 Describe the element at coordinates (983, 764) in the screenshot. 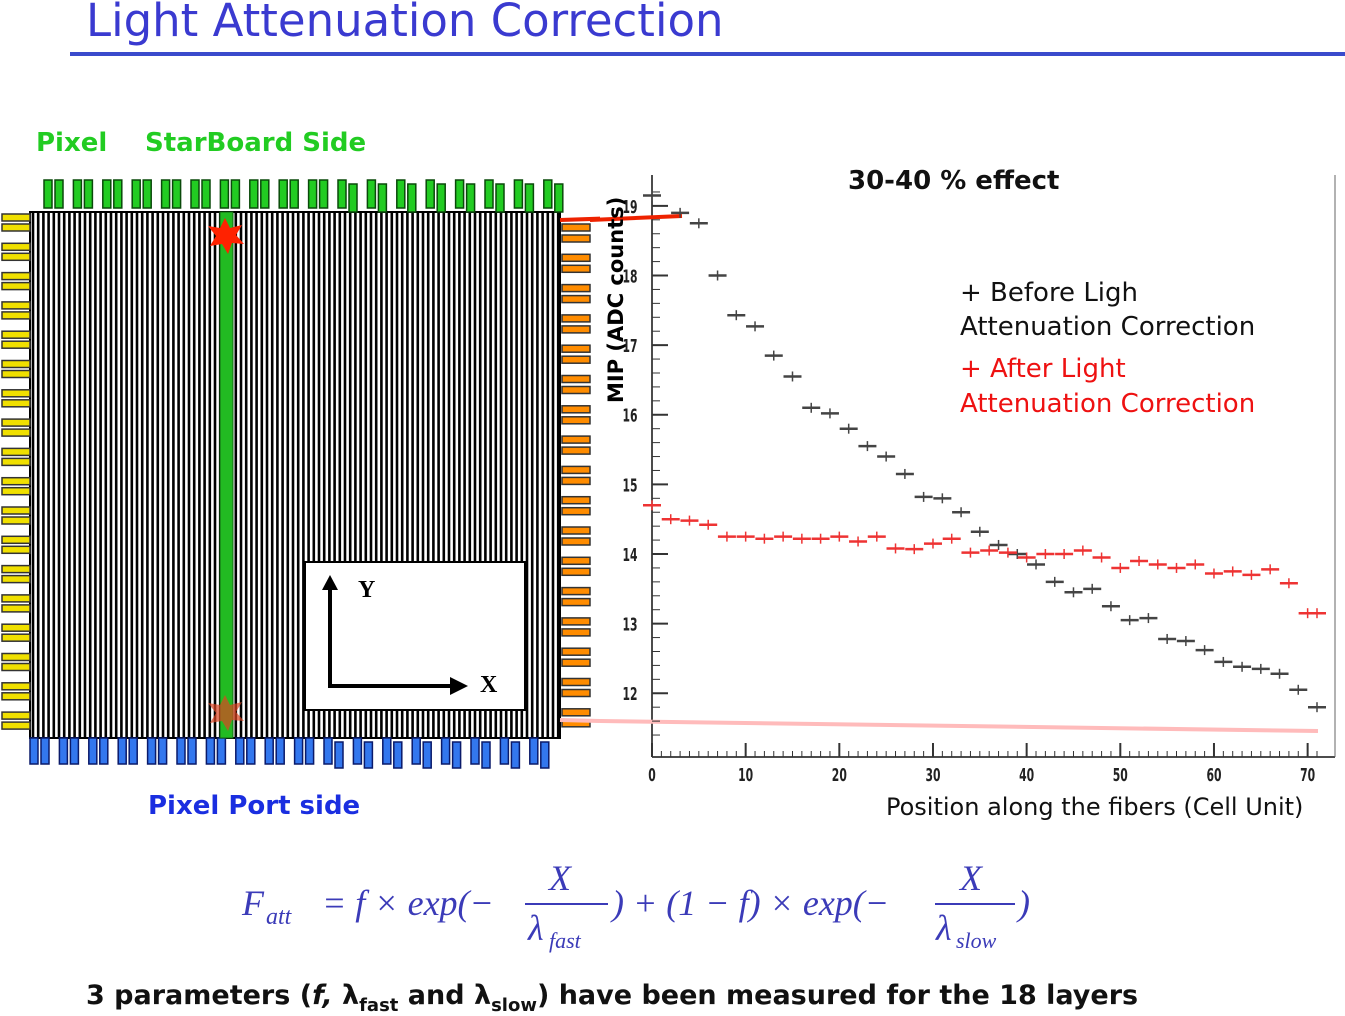

I see `x-ticks: 0 10 20 30 40 50 60 70` at that location.